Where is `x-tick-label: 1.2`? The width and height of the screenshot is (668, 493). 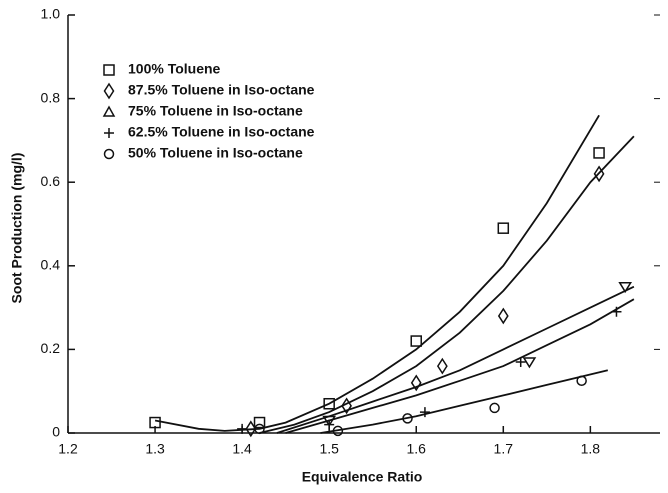
x-tick-label: 1.2 is located at coordinates (68, 449).